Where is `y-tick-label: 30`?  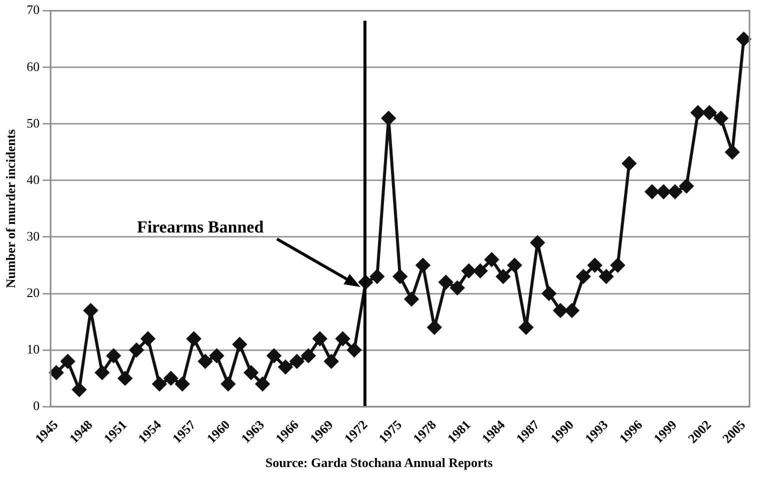
y-tick-label: 30 is located at coordinates (33, 236).